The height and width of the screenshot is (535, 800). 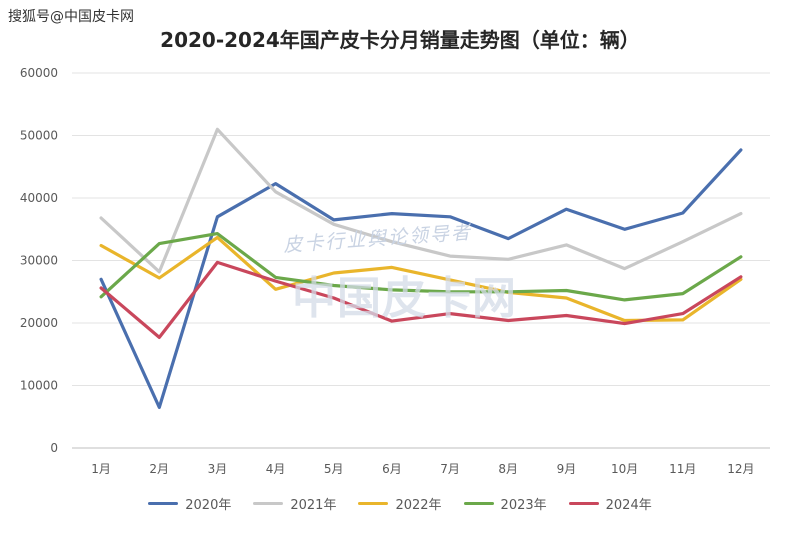 I want to click on chart-legend: 2020年 2021年 2022年 2023年 2024年, so click(x=400, y=503).